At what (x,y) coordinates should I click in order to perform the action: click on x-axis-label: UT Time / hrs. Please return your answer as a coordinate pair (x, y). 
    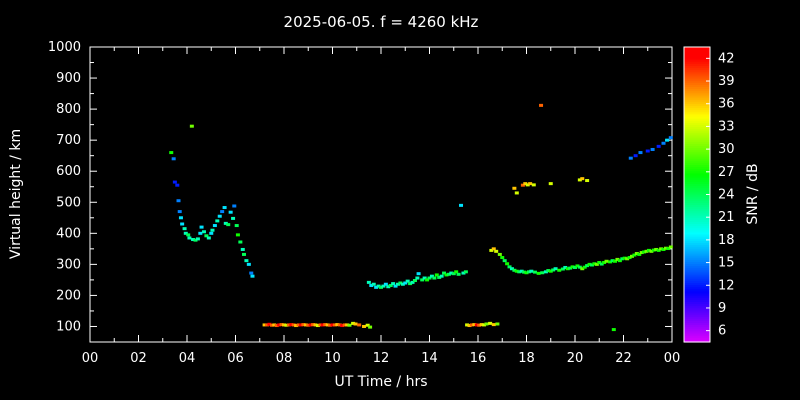
    Looking at the image, I should click on (381, 382).